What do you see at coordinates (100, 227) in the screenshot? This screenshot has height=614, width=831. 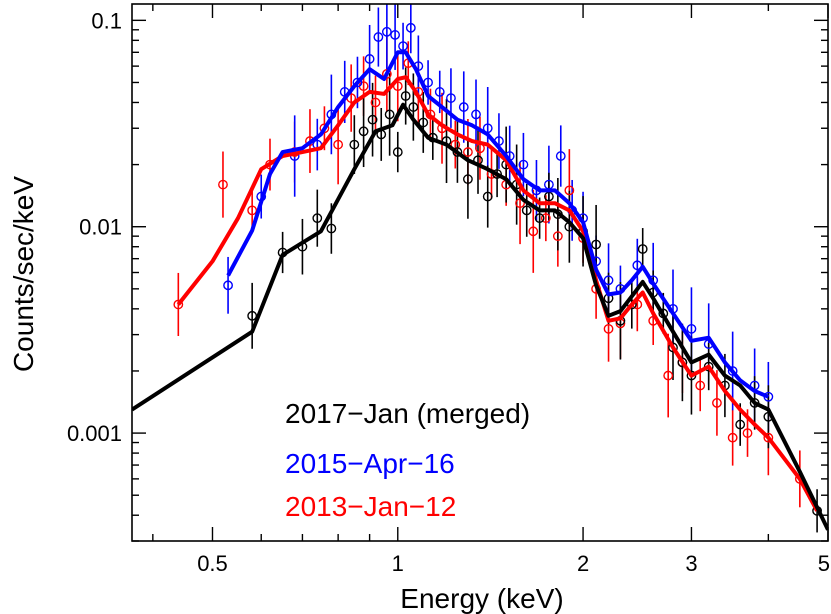 I see `y-tick-label: 0.01` at bounding box center [100, 227].